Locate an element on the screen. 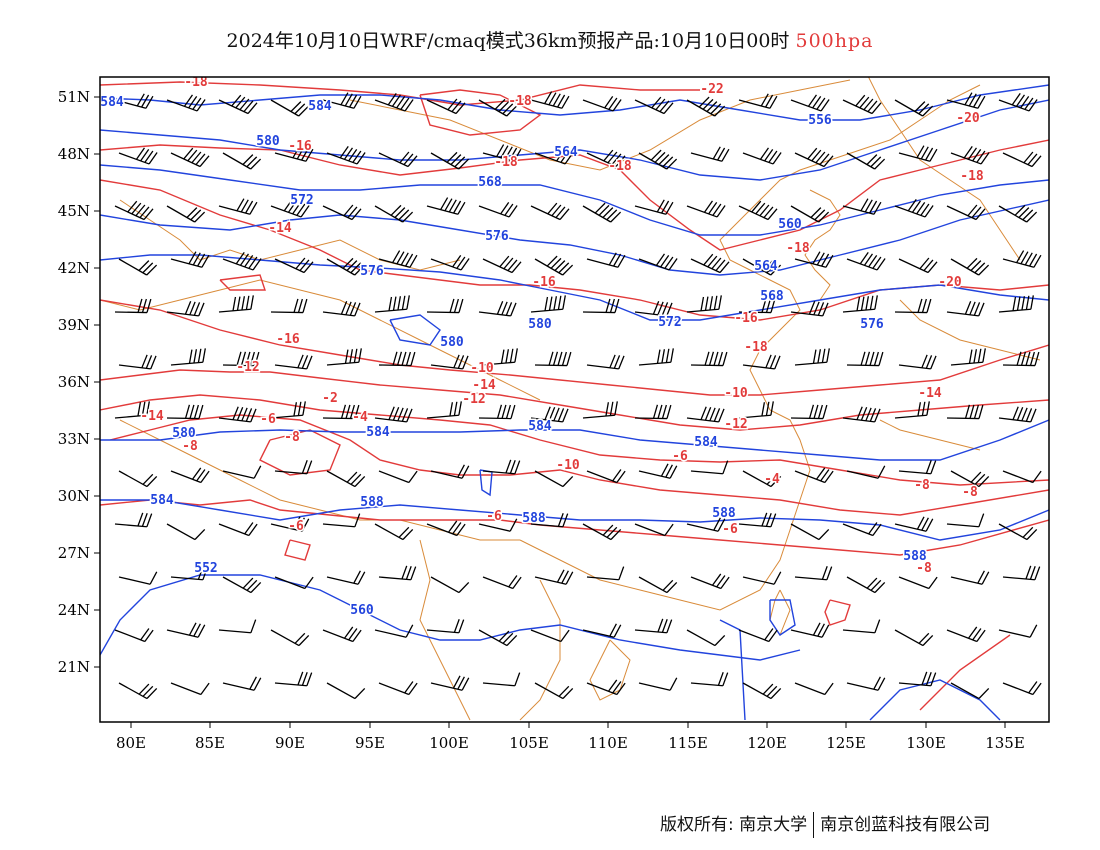  footer-right: 南京创蓝科技有限公司 is located at coordinates (905, 825).